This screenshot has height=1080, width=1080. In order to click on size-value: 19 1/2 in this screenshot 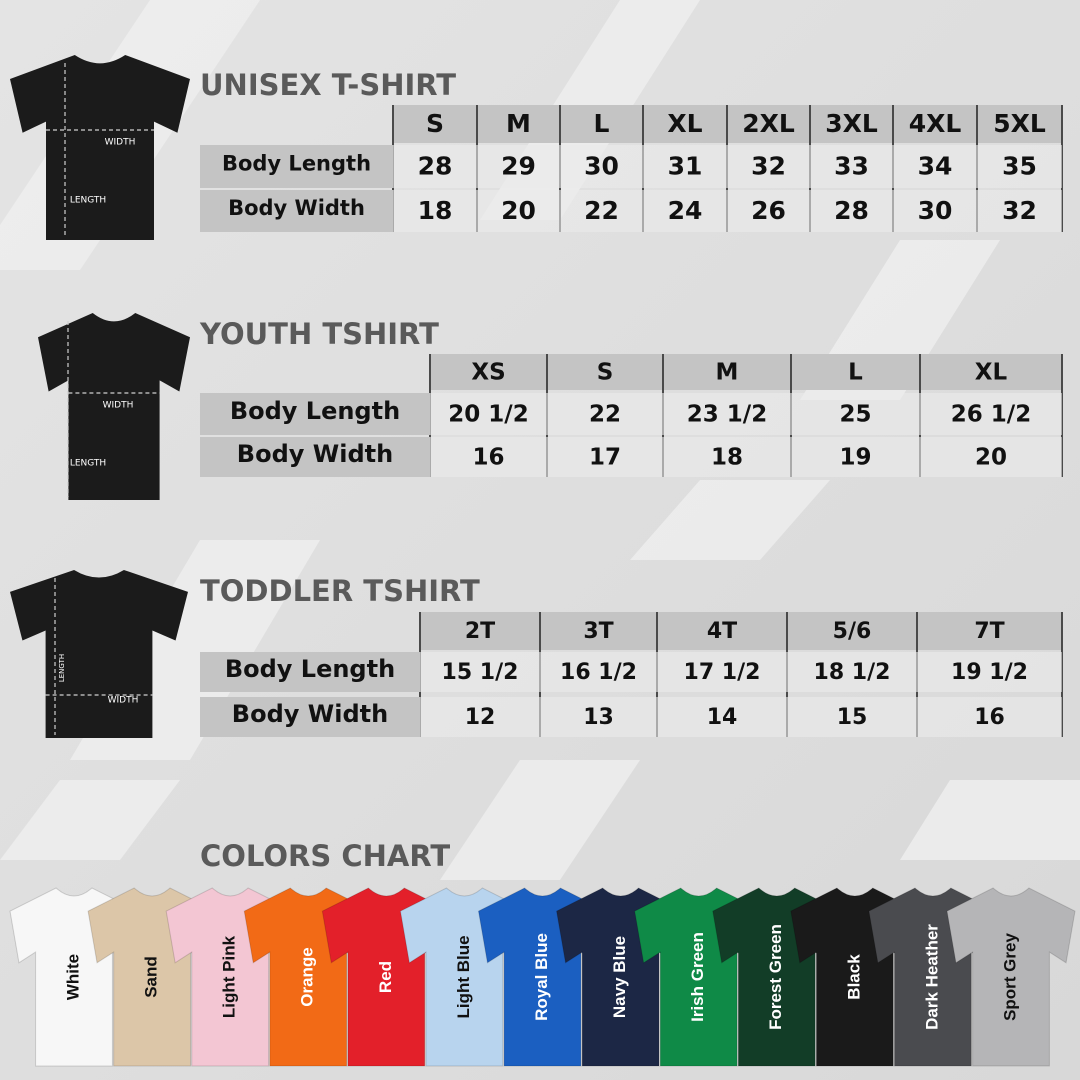, I will do `click(989, 672)`.